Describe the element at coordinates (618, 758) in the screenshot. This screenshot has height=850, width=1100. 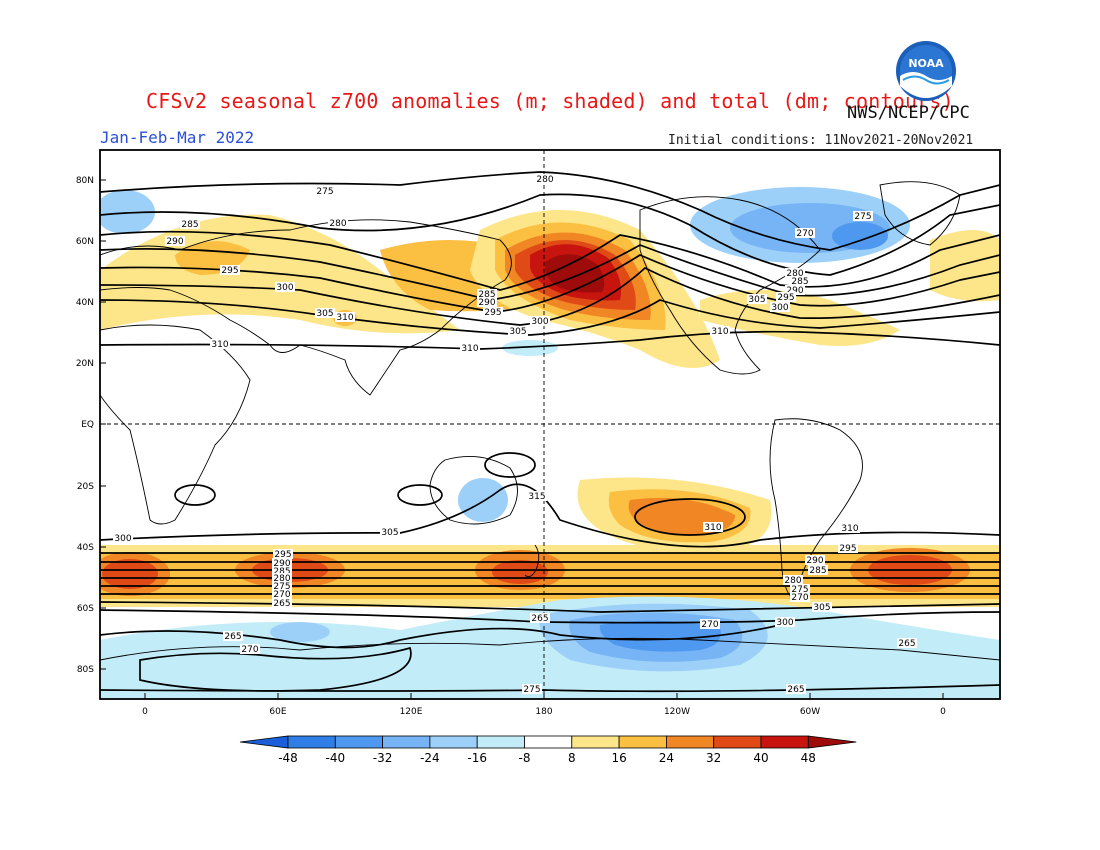
I see `colorbar-label: 16` at that location.